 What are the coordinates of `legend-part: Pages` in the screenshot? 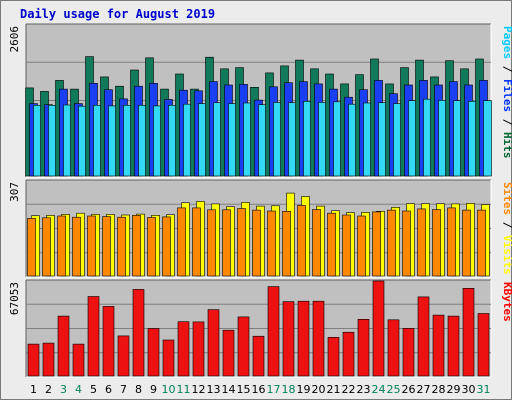 It's located at (506, 42).